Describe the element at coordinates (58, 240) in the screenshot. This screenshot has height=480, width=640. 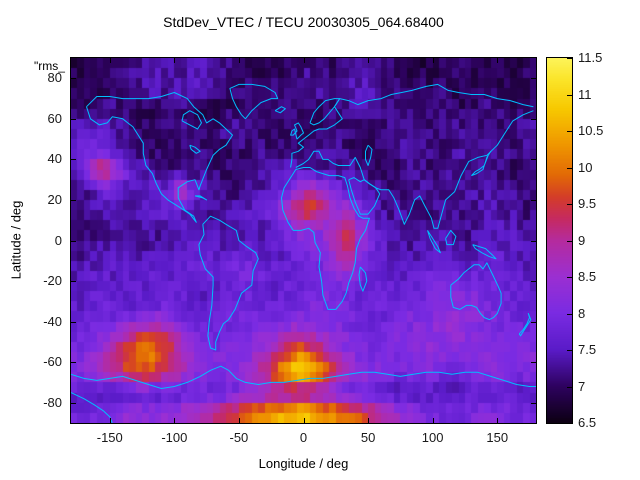
I see `y-tick-label: 0` at that location.